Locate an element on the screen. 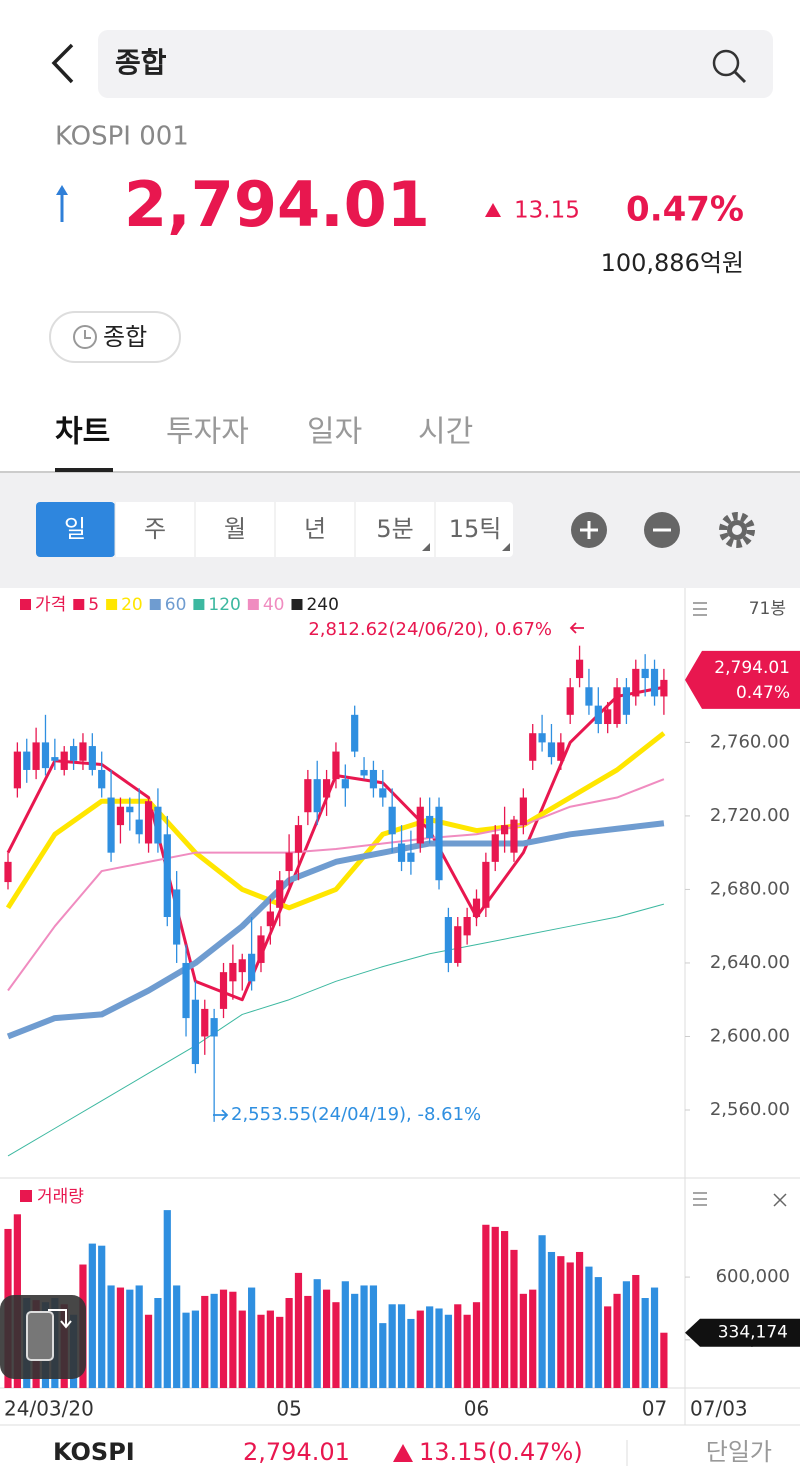 This screenshot has width=800, height=1482. tab: 일자 is located at coordinates (334, 432).